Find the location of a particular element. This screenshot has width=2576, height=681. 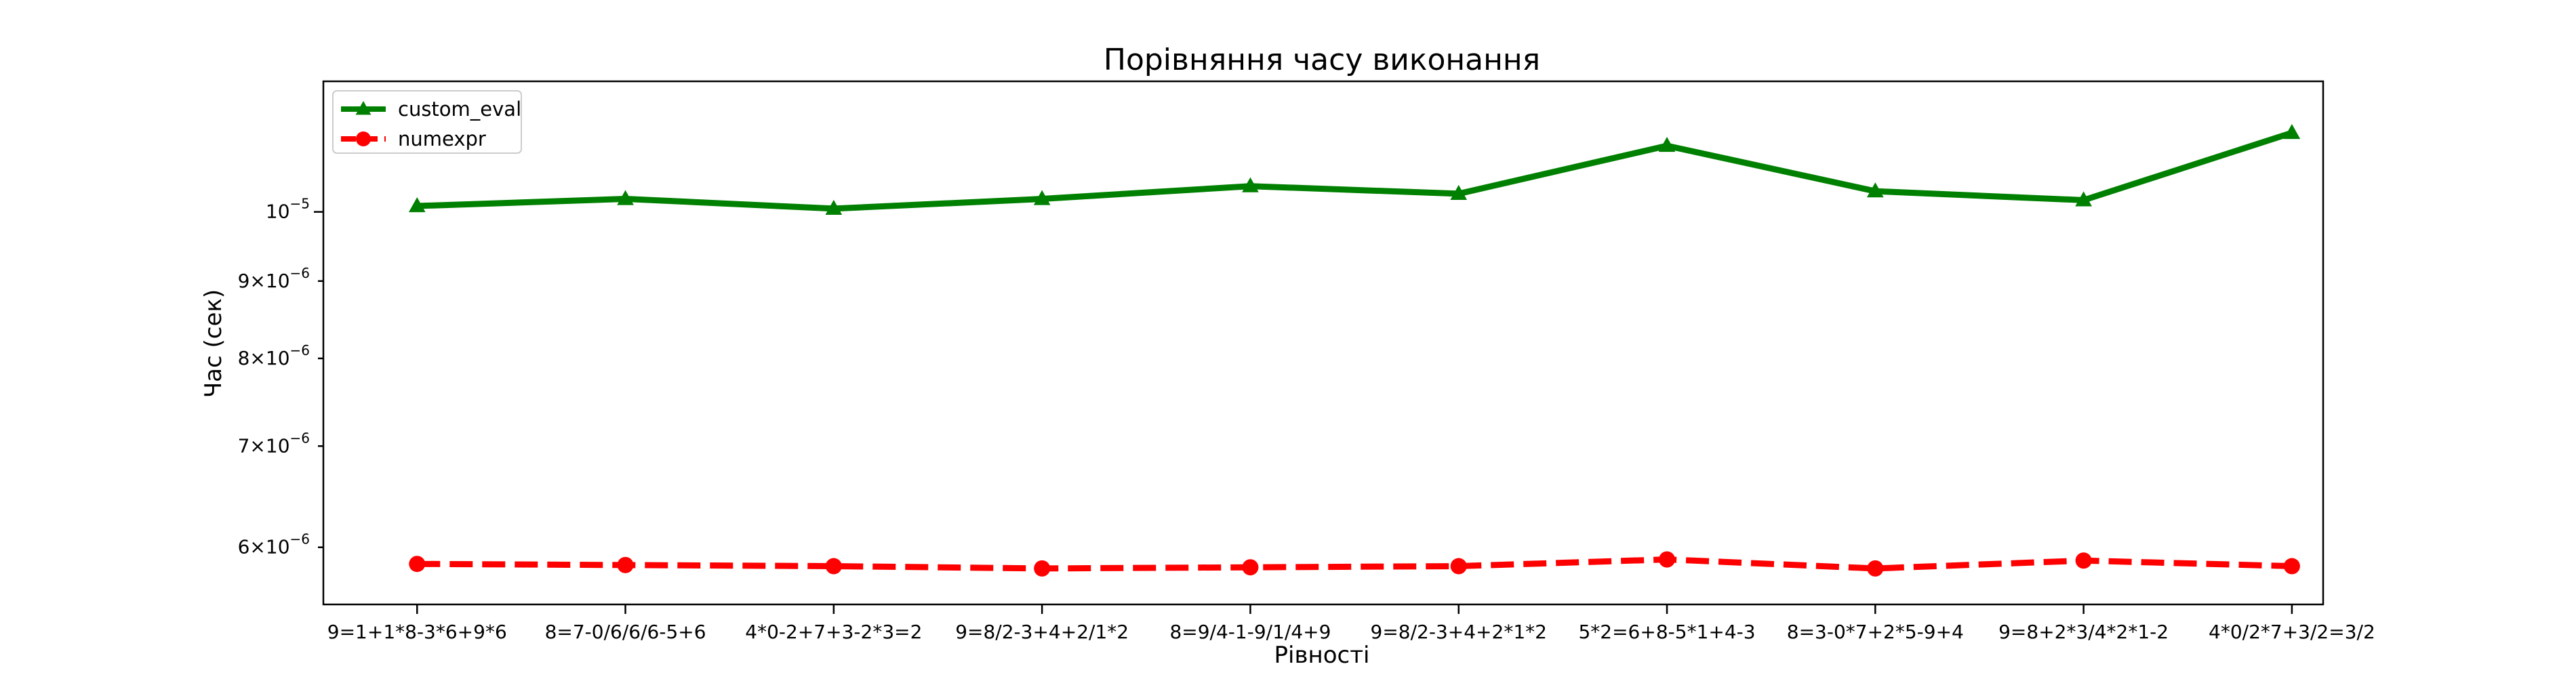

series-line-numexpr is located at coordinates (1355, 564).